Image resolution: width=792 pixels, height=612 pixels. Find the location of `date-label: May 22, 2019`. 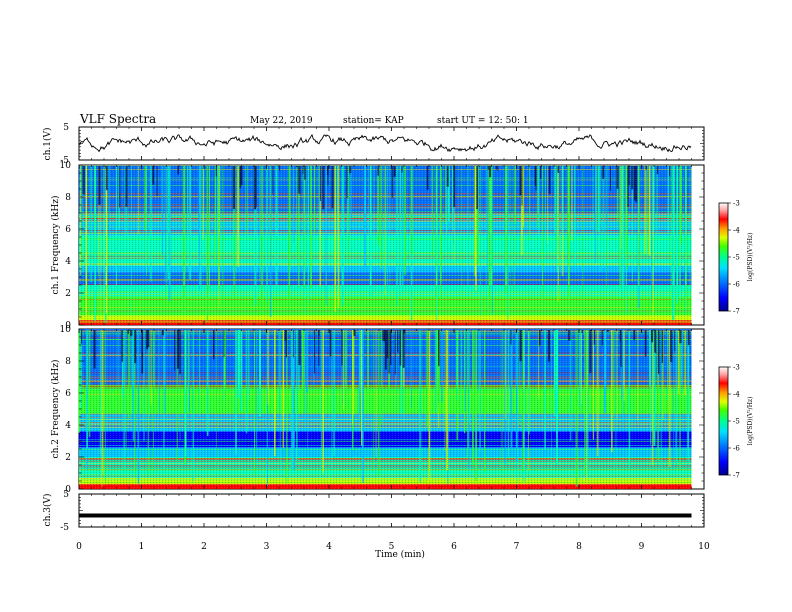

date-label: May 22, 2019 is located at coordinates (281, 121).